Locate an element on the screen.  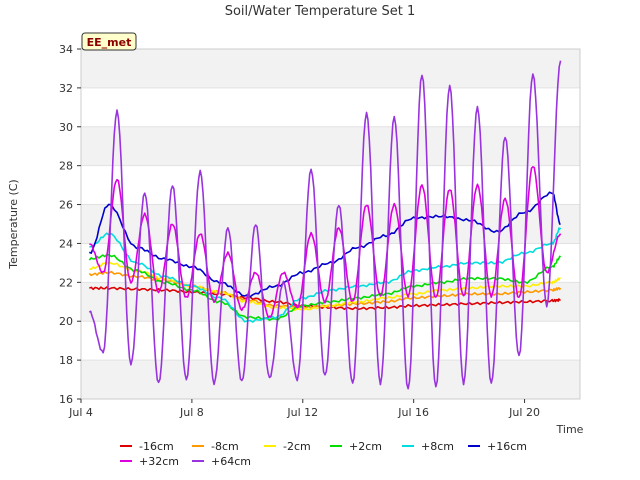
y-tick-label: 26 is located at coordinates (66, 205).